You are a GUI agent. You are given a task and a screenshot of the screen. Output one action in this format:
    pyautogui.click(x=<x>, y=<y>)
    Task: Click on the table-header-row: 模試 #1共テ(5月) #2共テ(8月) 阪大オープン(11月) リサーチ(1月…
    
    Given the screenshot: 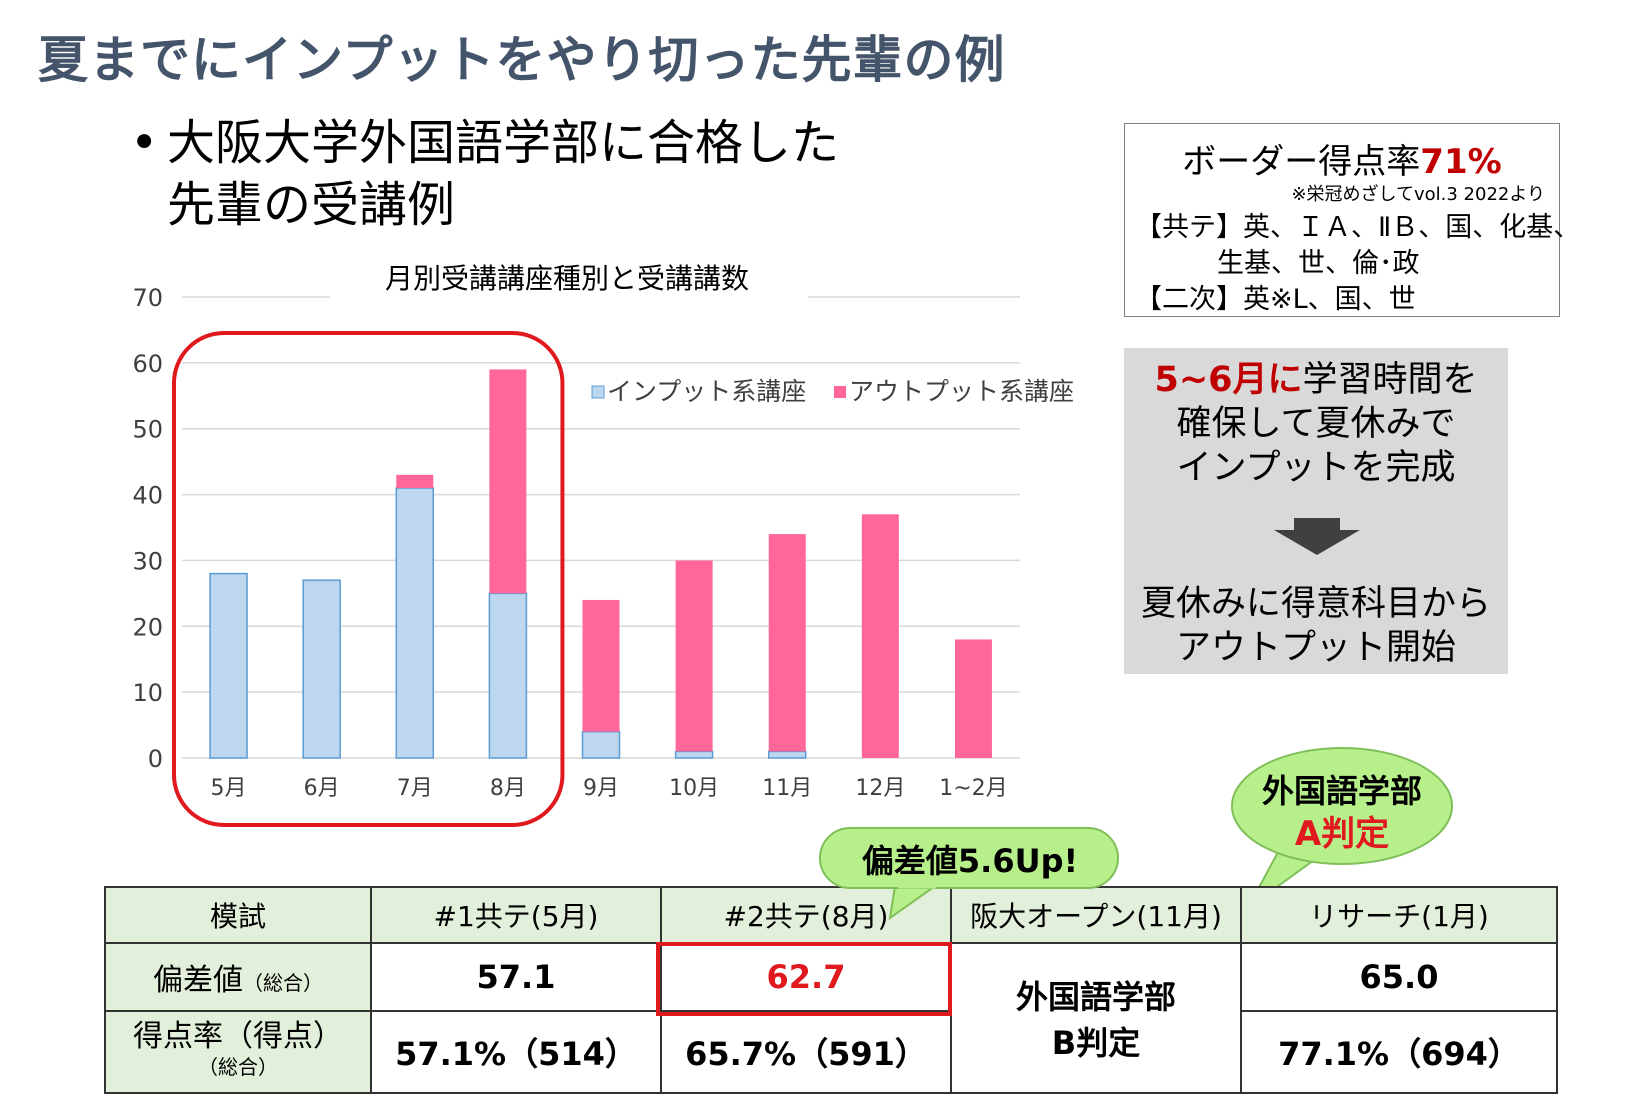 What is the action you would take?
    pyautogui.click(x=831, y=915)
    